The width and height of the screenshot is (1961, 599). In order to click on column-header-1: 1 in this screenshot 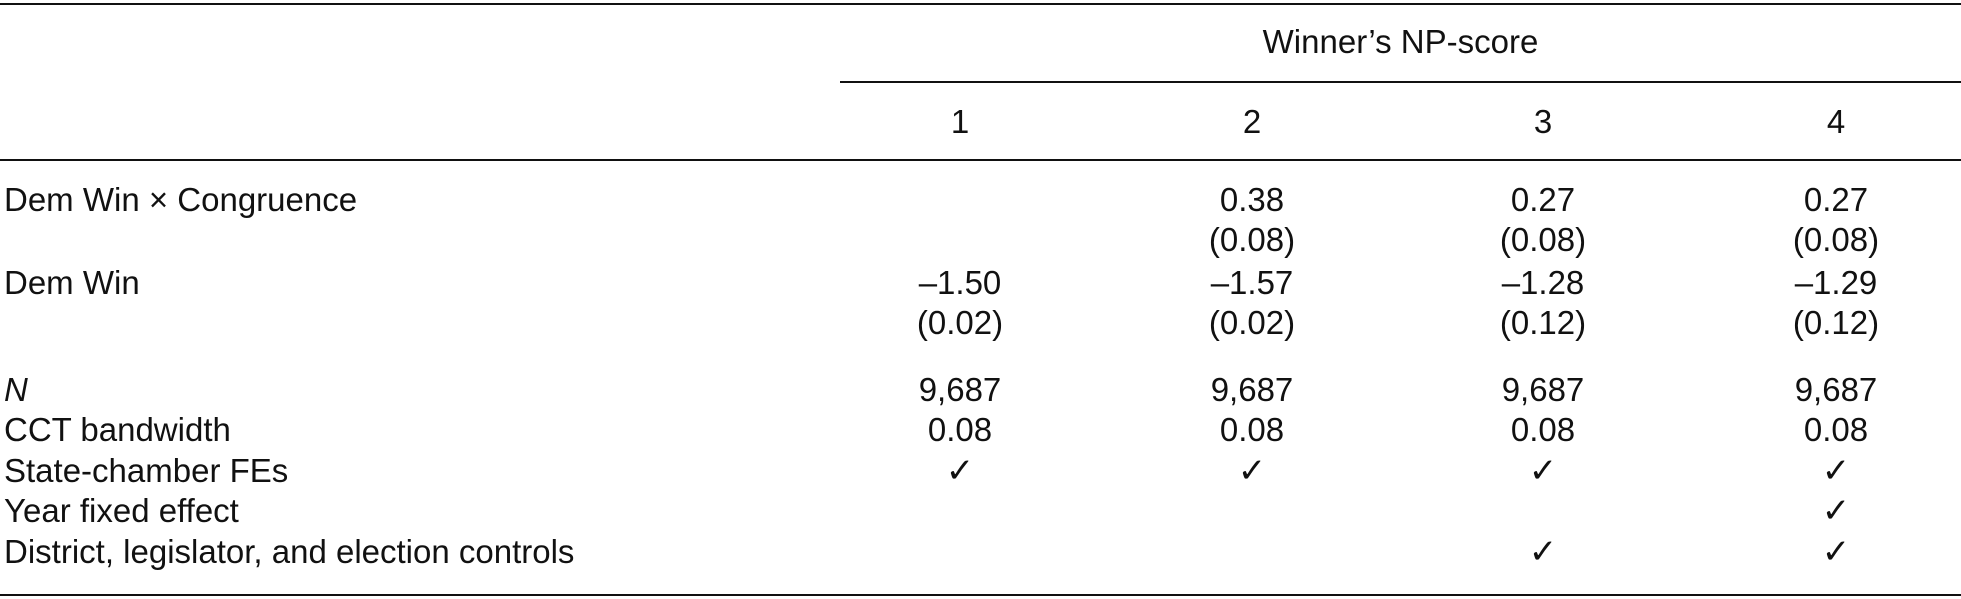, I will do `click(960, 121)`.